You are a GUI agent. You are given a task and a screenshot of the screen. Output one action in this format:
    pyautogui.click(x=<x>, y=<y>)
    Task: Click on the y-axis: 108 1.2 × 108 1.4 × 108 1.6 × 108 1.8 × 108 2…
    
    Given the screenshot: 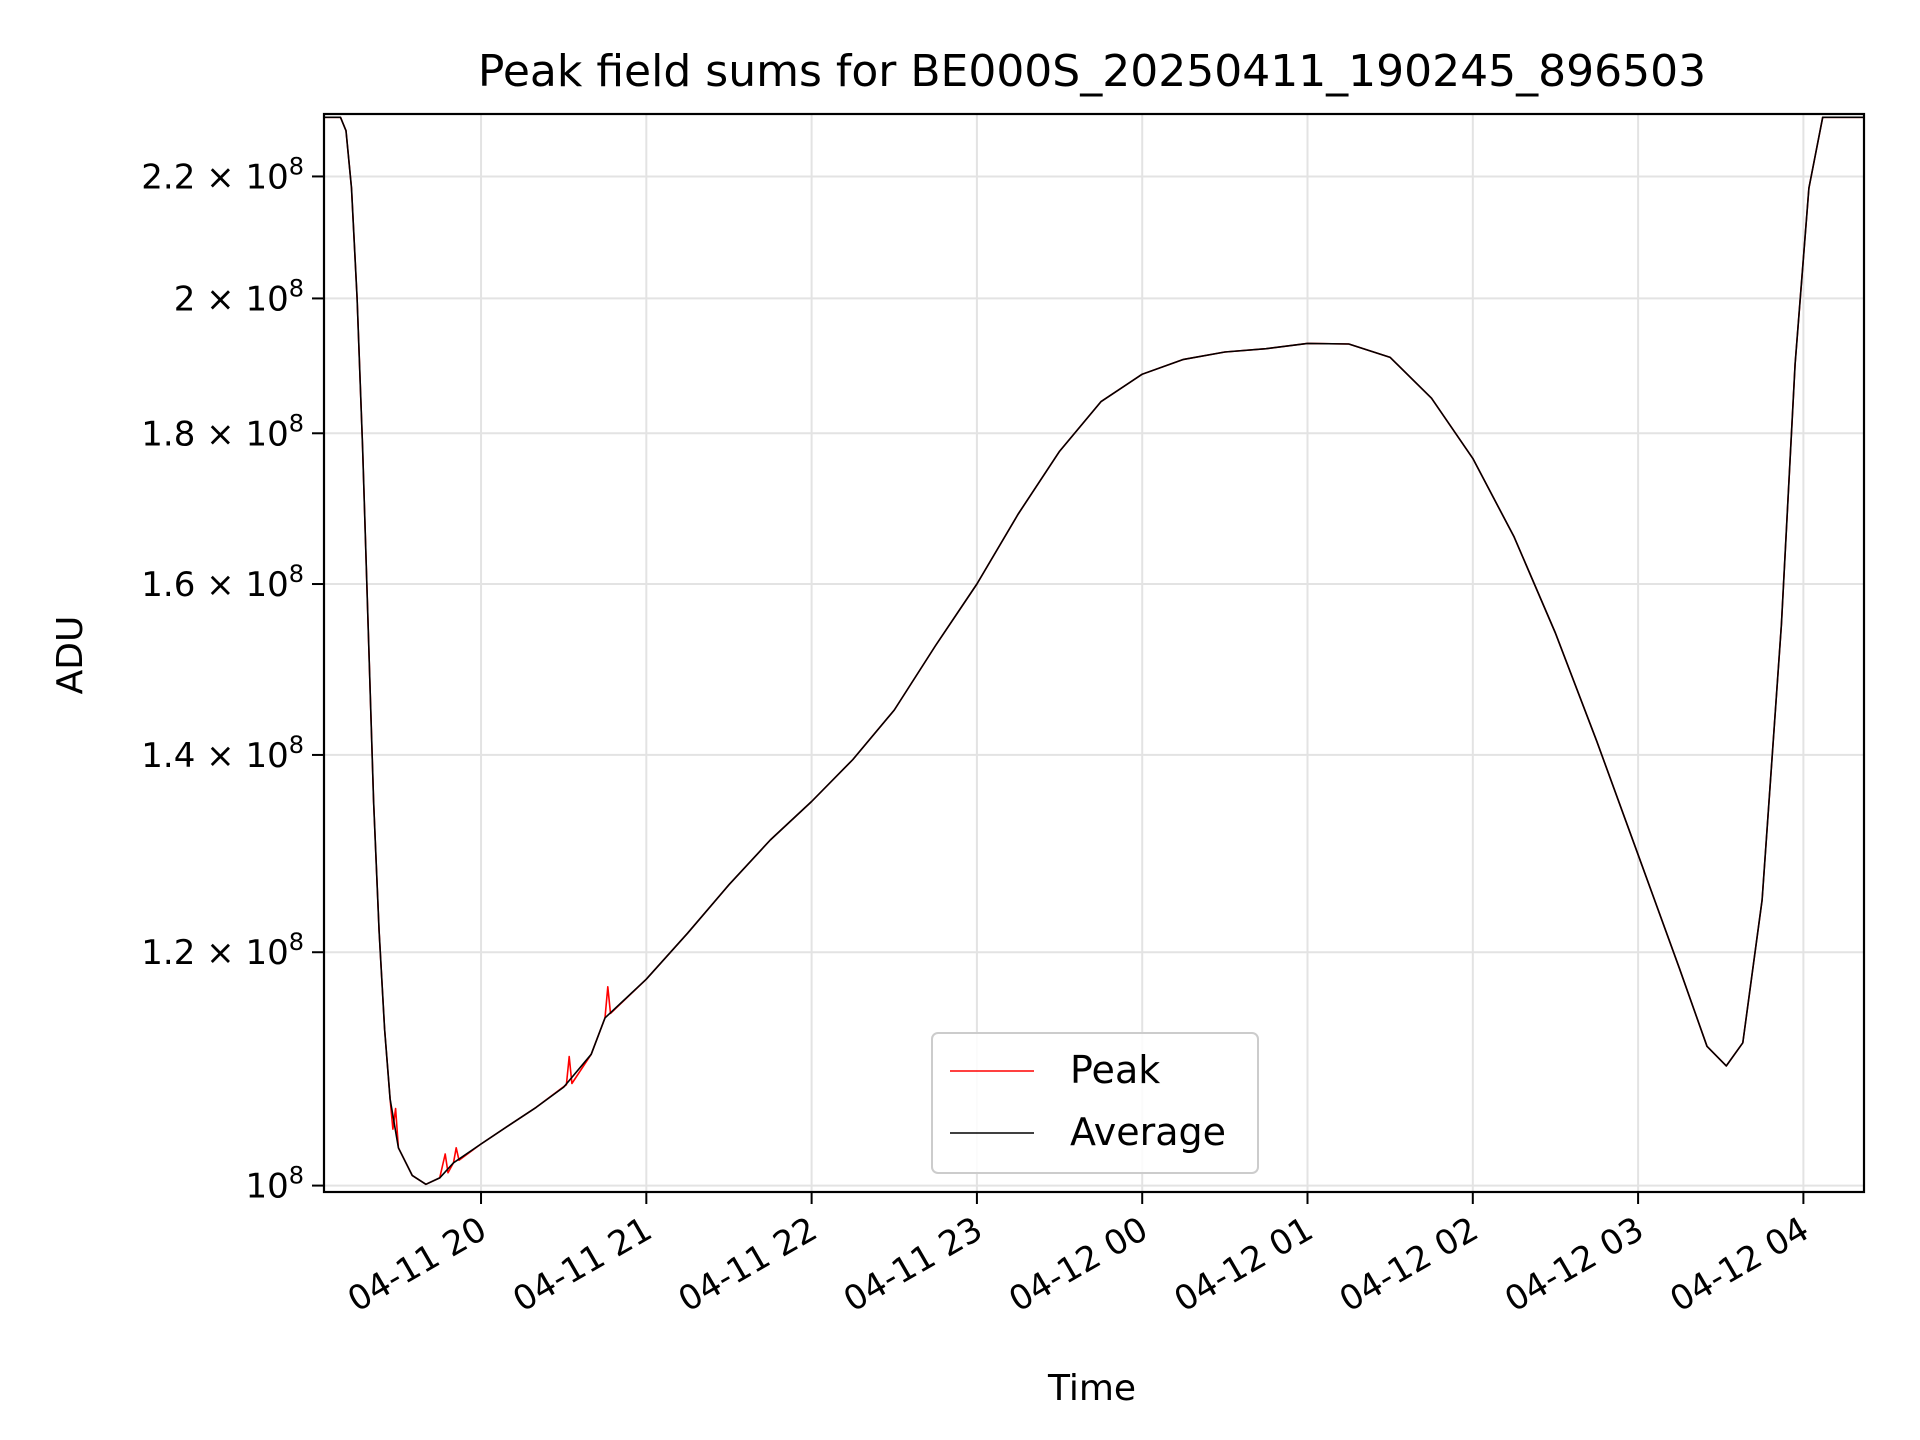 What is the action you would take?
    pyautogui.click(x=232, y=679)
    